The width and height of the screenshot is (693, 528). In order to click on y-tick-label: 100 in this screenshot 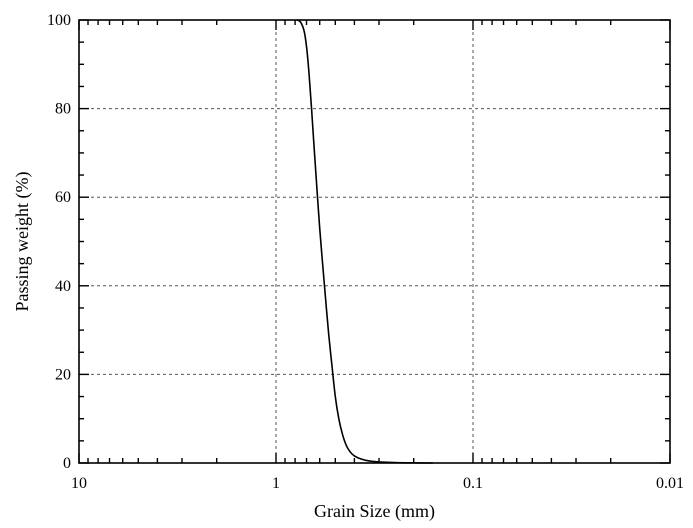, I will do `click(59, 20)`.